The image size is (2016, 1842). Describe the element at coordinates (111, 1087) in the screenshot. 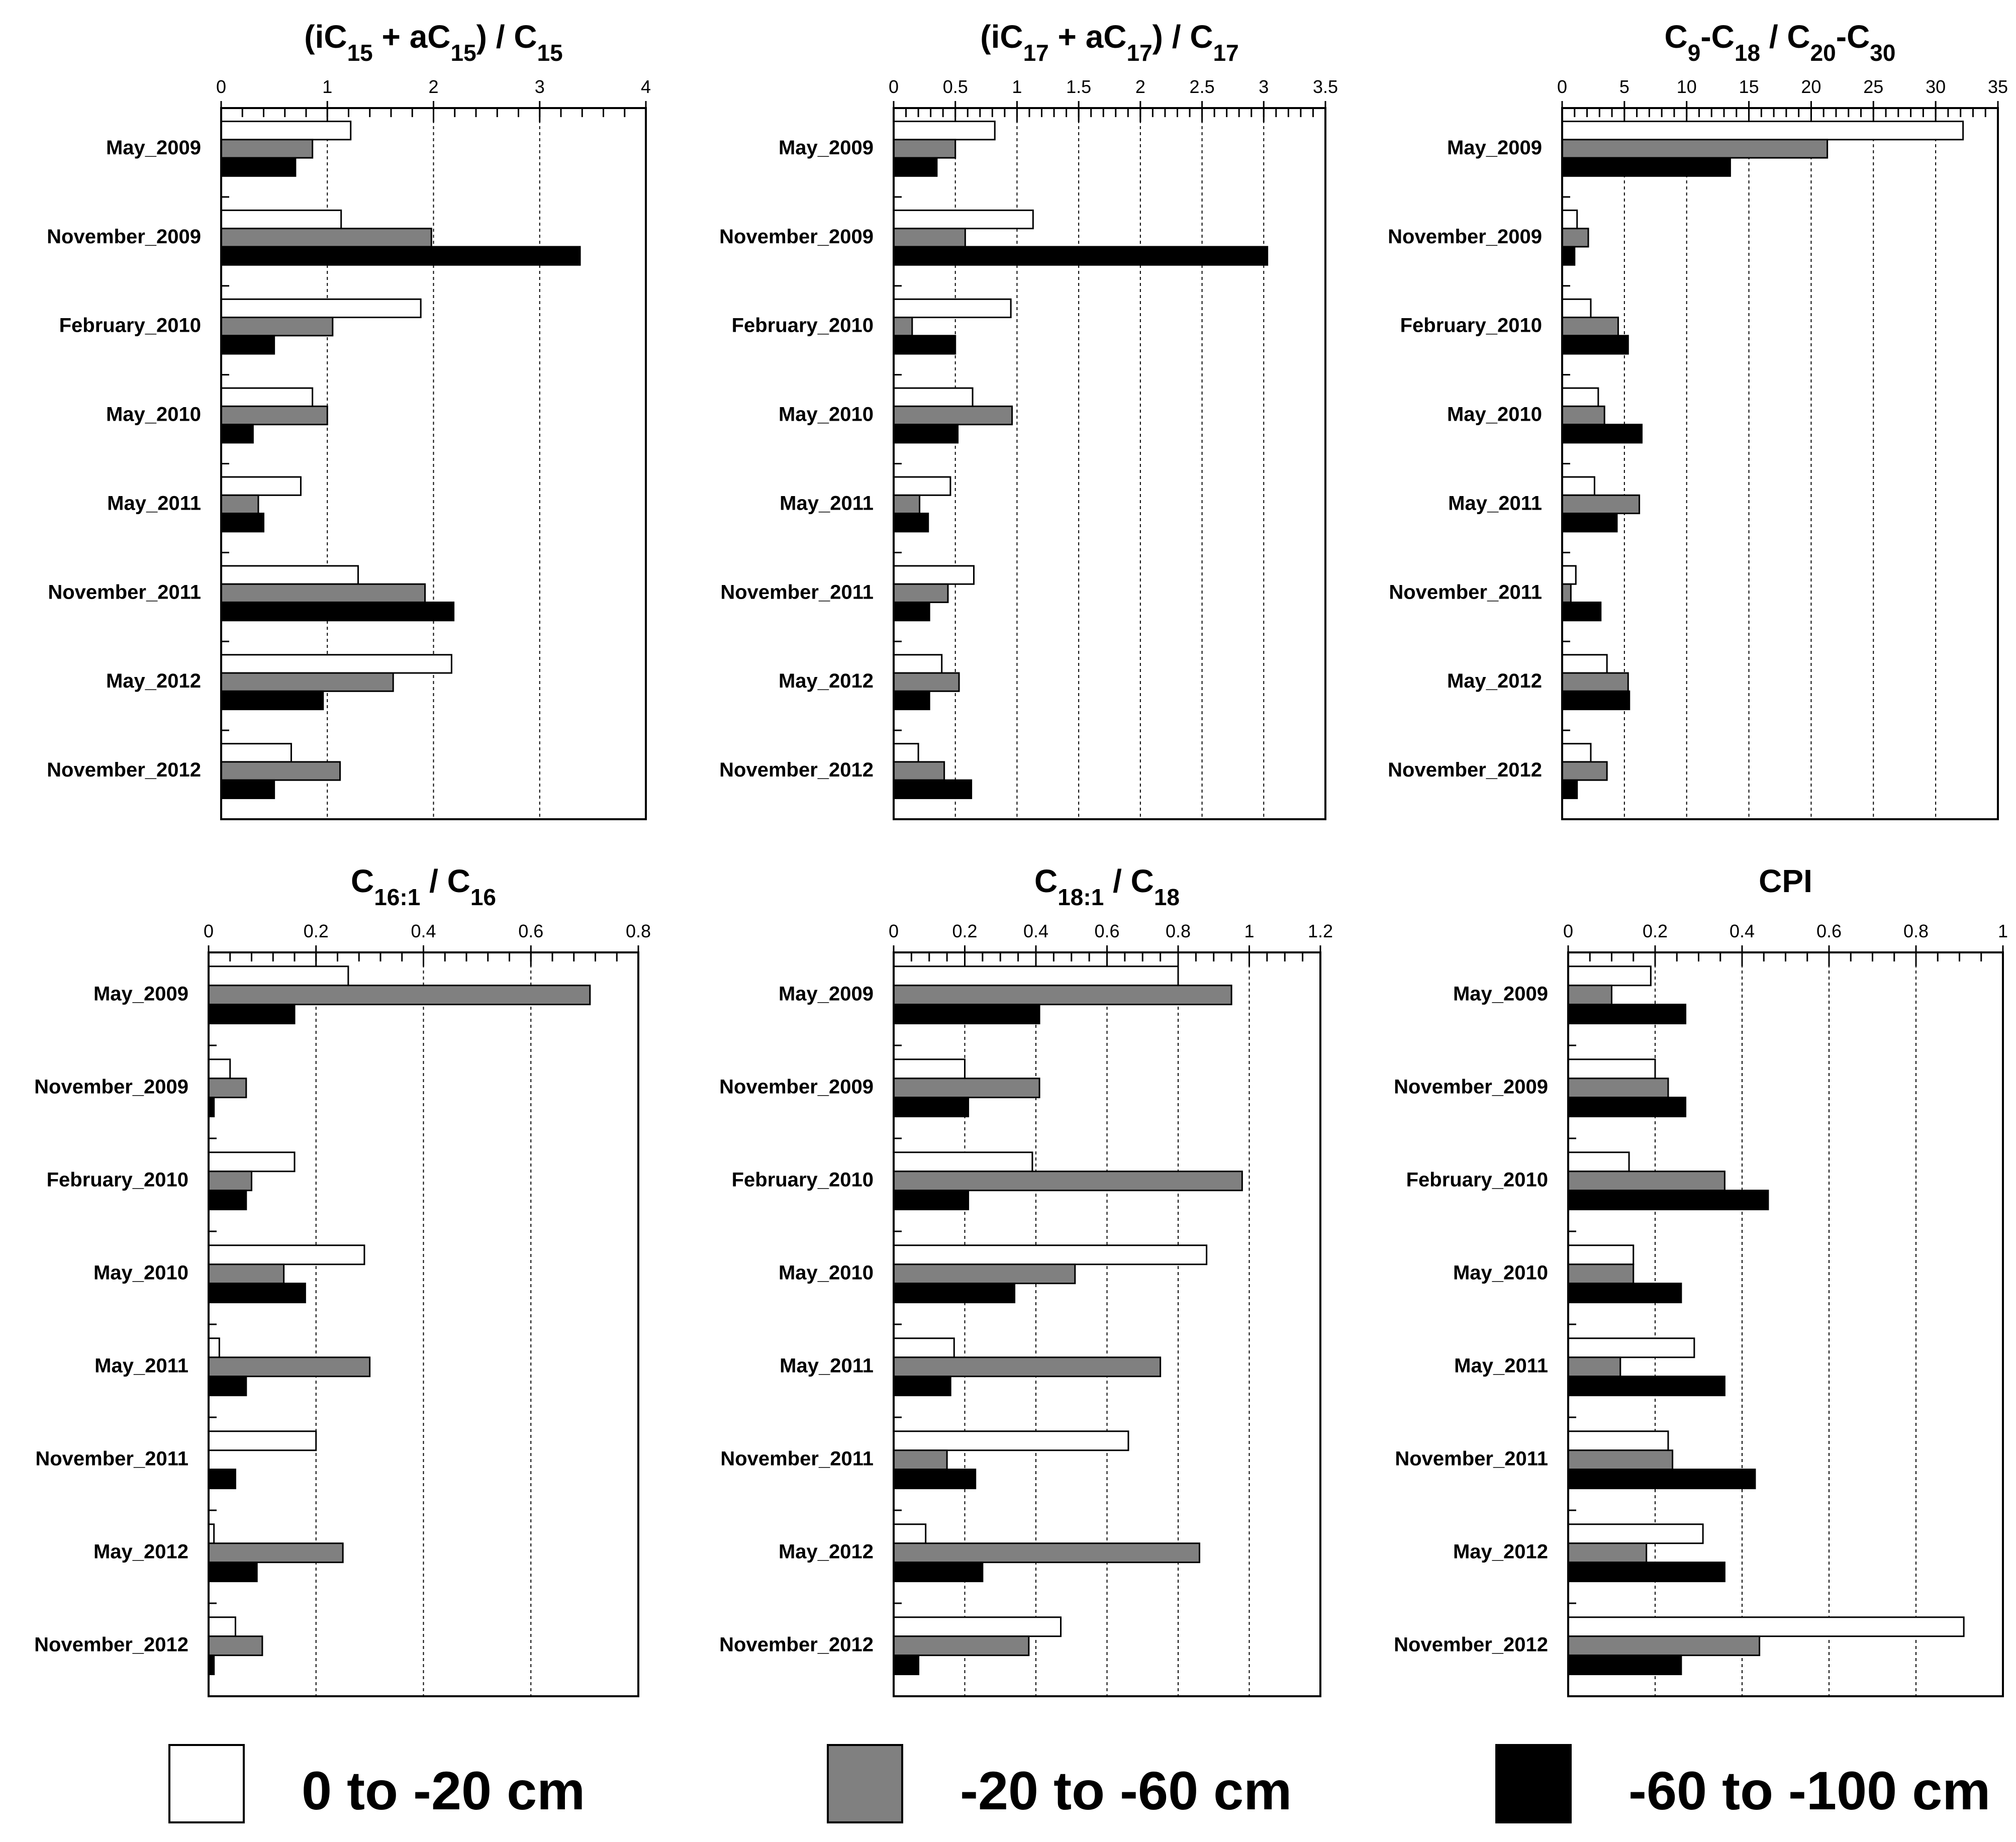

I see `category-label-3-1: November_2009` at that location.